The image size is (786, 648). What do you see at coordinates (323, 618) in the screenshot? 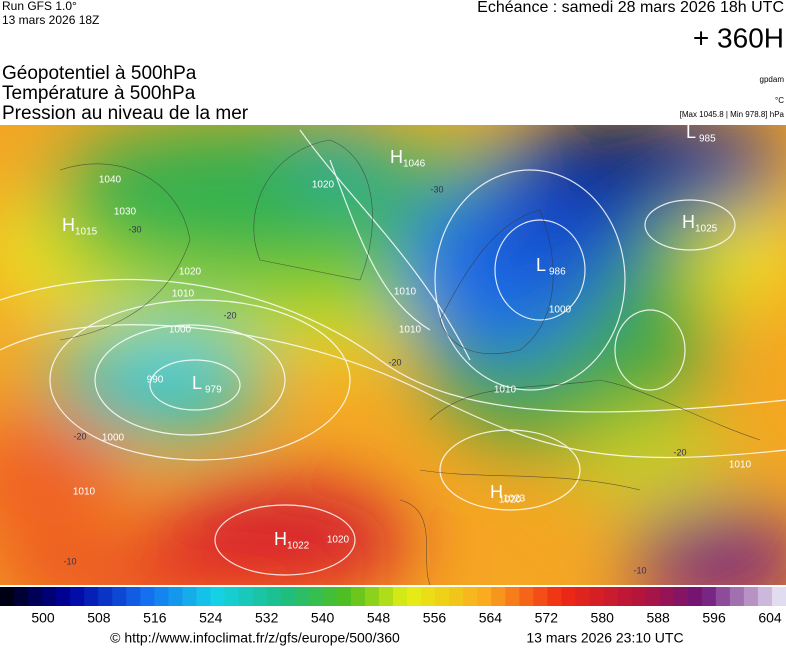
I see `colorbar-label: 540` at bounding box center [323, 618].